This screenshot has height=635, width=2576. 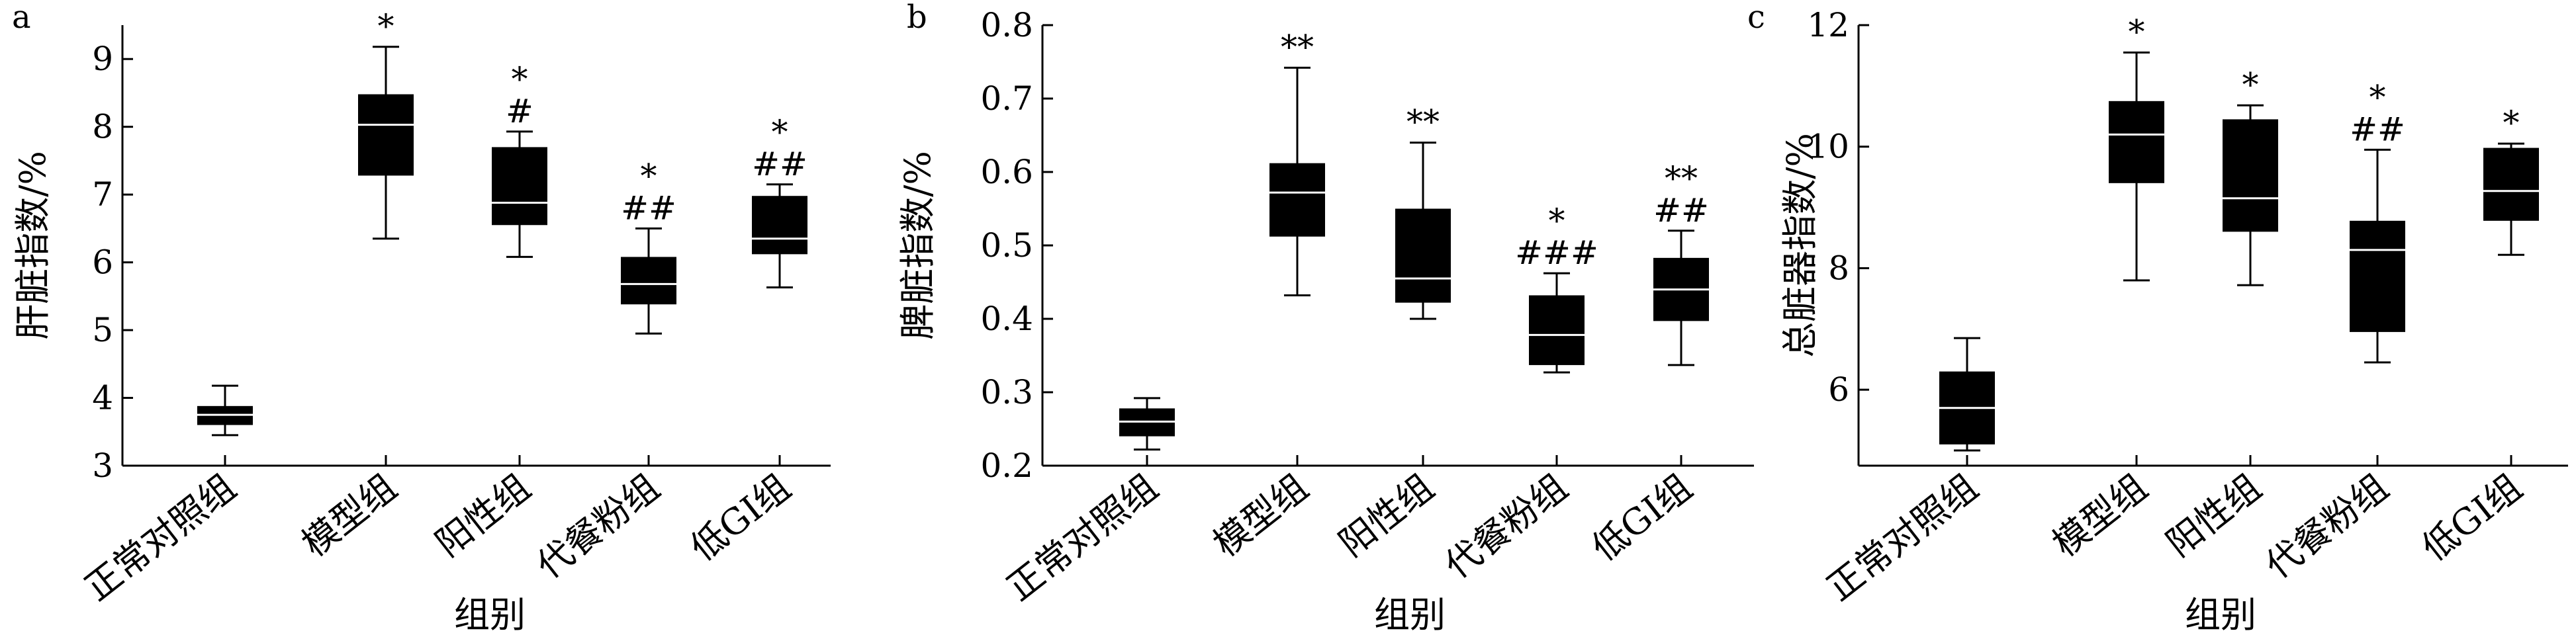 I want to click on y-tick-label: 0.5, so click(x=1007, y=246).